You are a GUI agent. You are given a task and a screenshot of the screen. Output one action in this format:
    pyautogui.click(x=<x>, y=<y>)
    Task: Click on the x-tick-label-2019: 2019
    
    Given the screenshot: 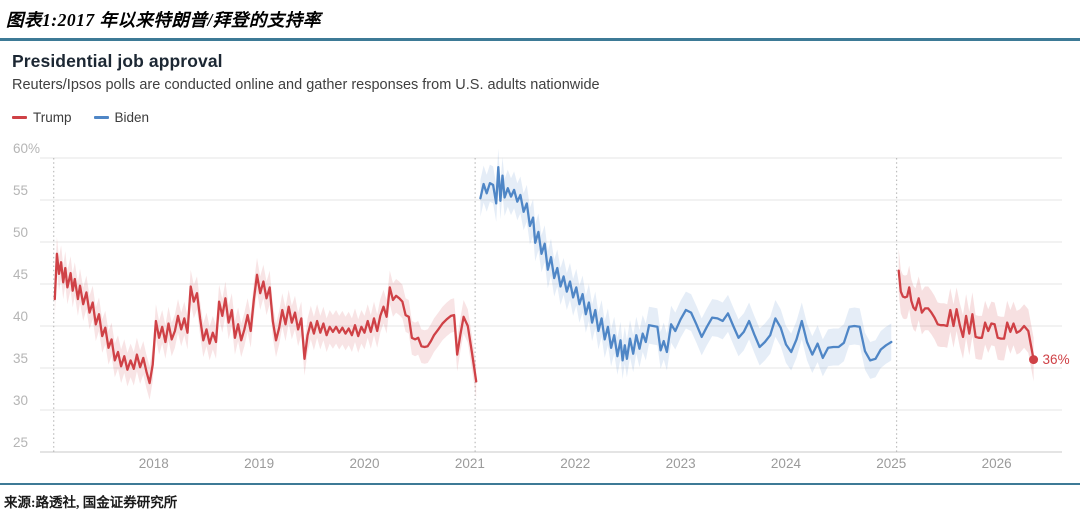 What is the action you would take?
    pyautogui.click(x=259, y=463)
    